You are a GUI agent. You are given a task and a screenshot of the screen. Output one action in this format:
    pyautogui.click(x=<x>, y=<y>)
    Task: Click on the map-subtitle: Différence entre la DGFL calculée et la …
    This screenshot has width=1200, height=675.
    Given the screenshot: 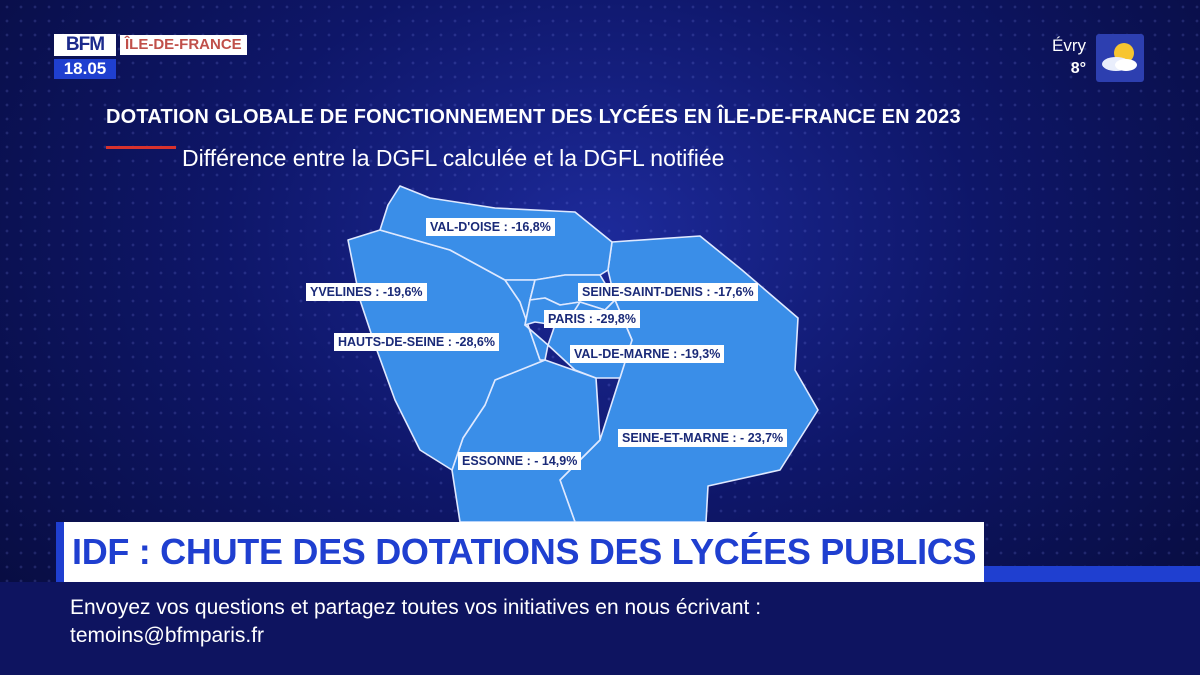 What is the action you would take?
    pyautogui.click(x=453, y=158)
    